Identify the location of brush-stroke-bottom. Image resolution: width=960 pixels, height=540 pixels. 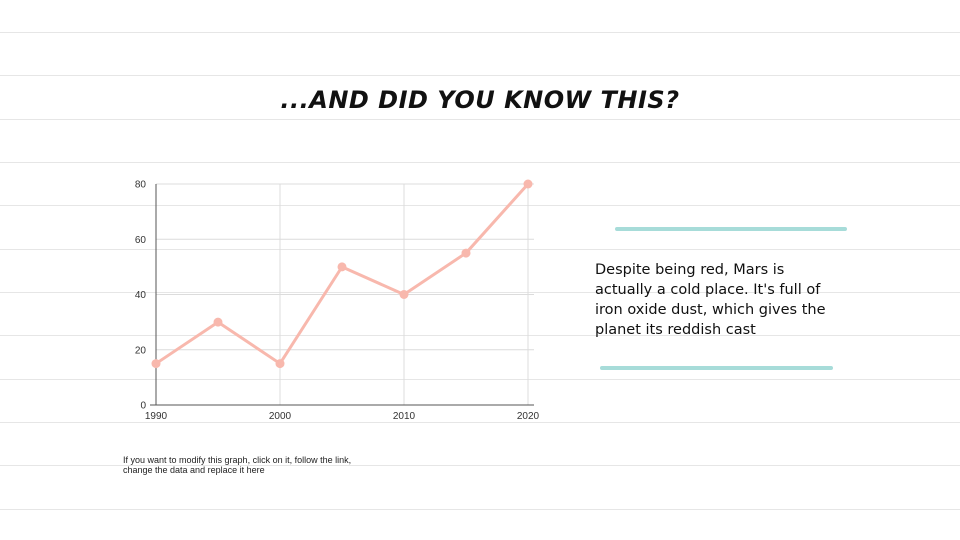
(716, 368).